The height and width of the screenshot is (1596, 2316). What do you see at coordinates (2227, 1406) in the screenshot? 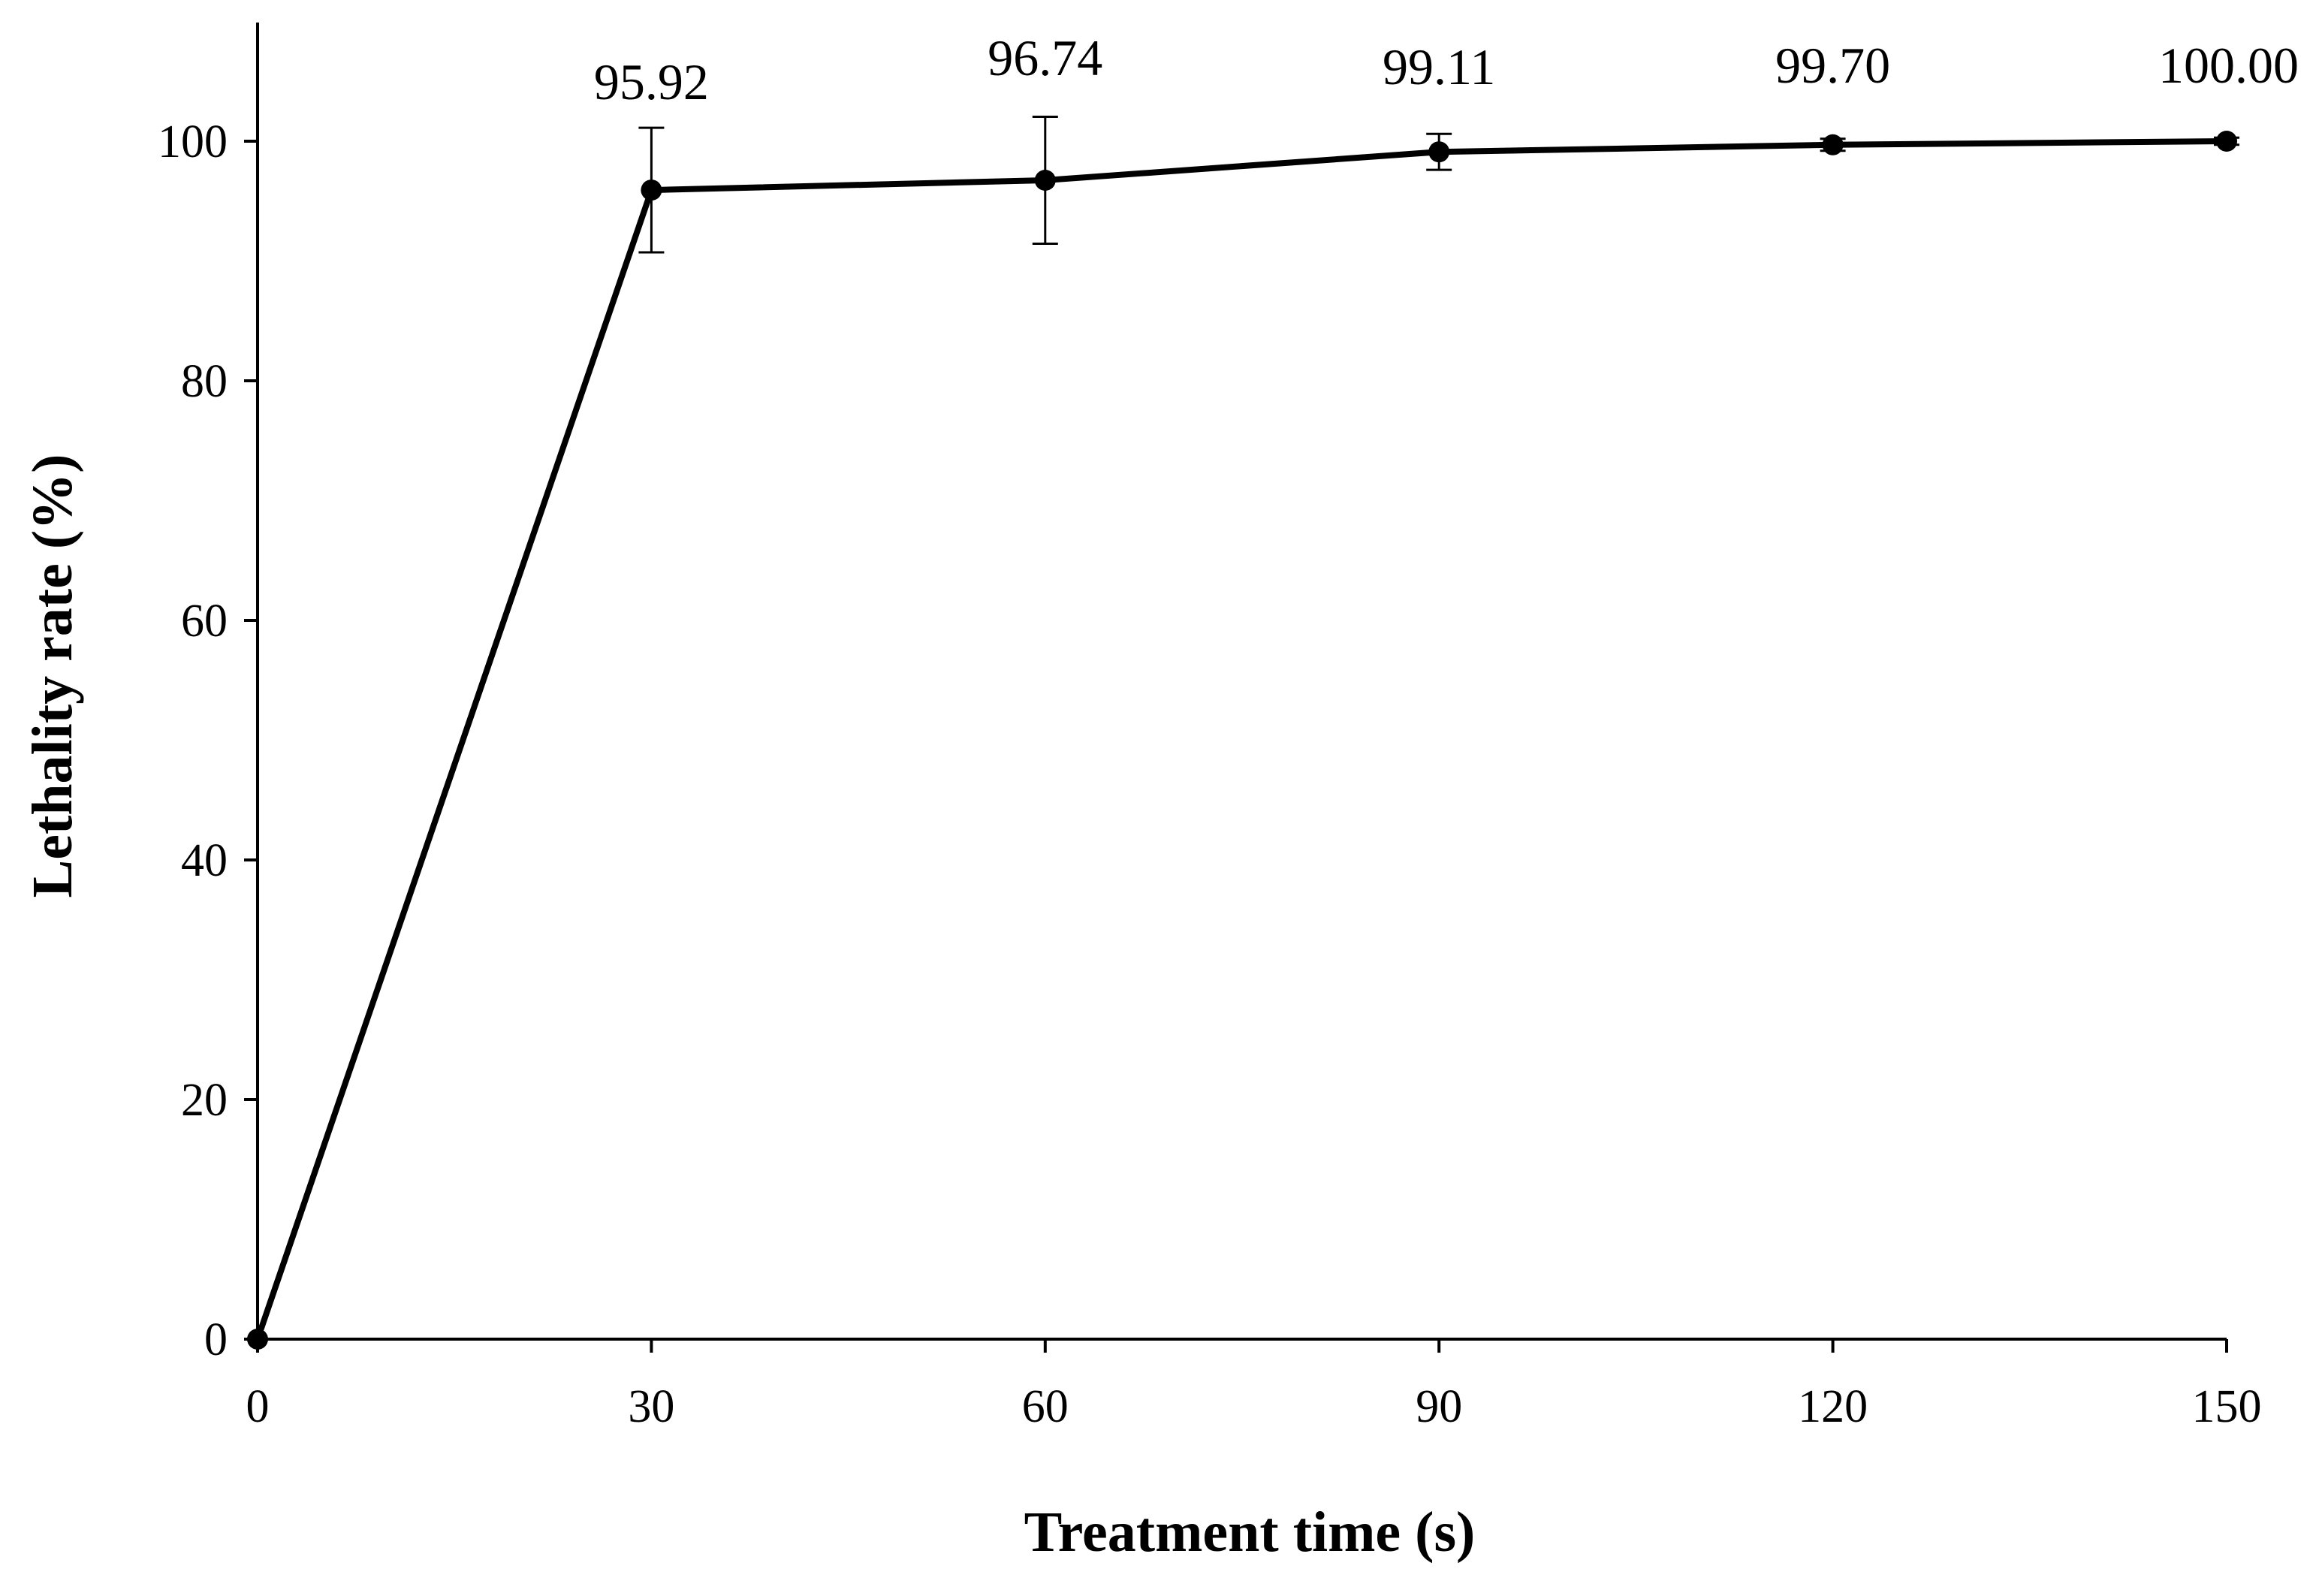
I see `x-tick-label: 150` at bounding box center [2227, 1406].